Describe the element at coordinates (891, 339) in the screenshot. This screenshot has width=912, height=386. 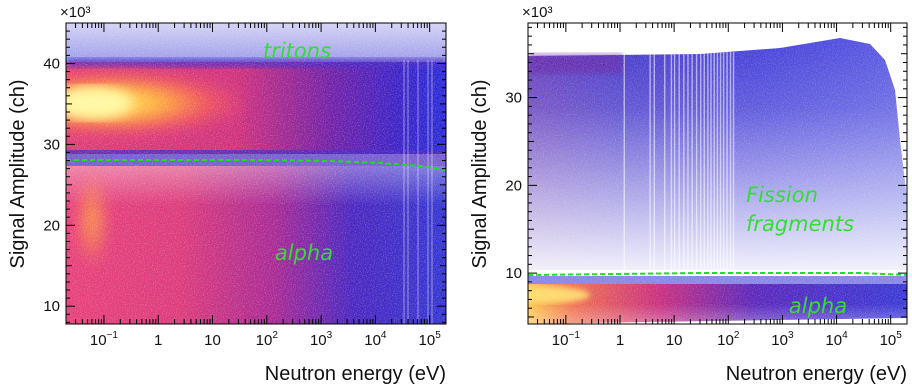
I see `right-x-tick-label: 10⁵` at that location.